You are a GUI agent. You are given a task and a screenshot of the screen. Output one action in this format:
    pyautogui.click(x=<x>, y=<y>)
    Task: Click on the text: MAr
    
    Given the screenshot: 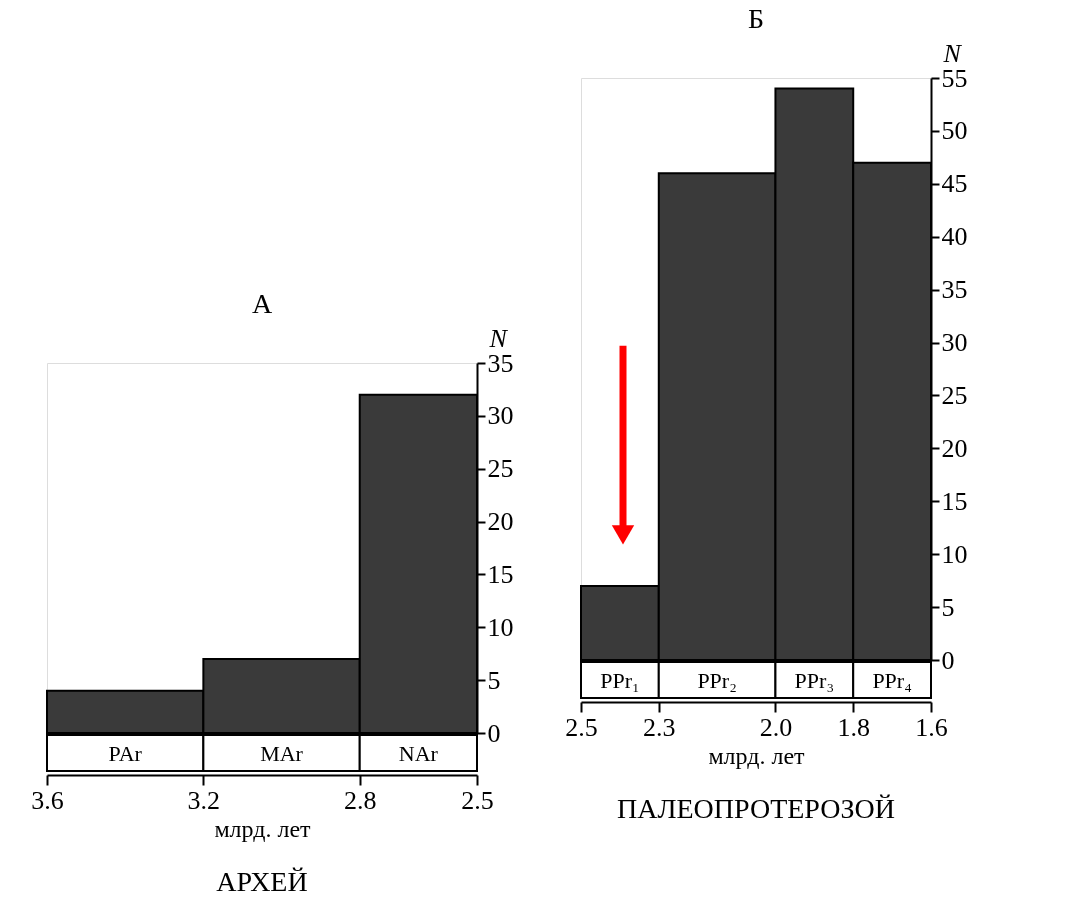 What is the action you would take?
    pyautogui.click(x=282, y=753)
    